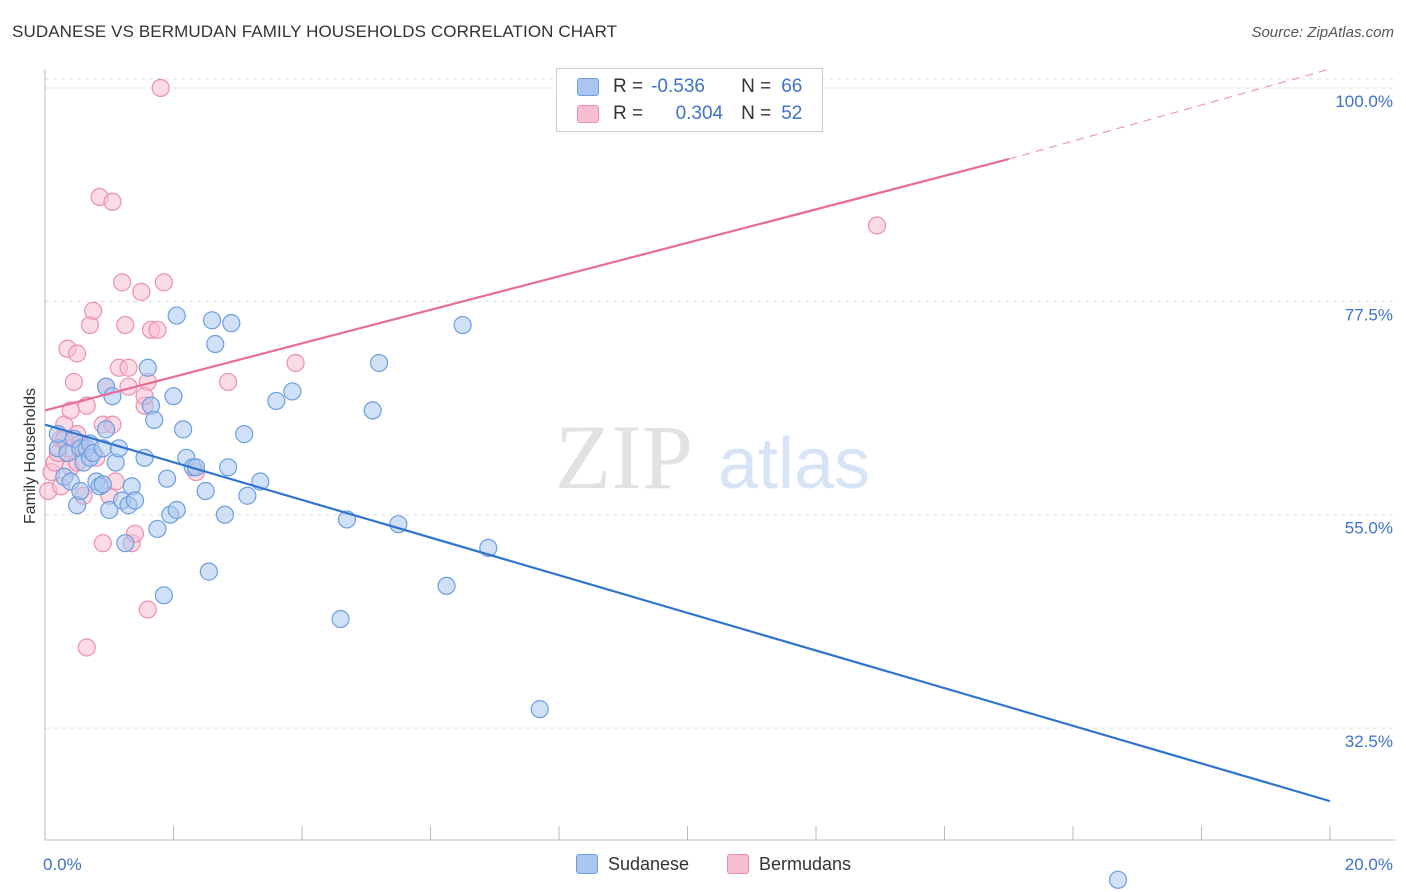 This screenshot has height=892, width=1406. What do you see at coordinates (699, 113) in the screenshot?
I see `legend-r-value: 0.304` at bounding box center [699, 113].